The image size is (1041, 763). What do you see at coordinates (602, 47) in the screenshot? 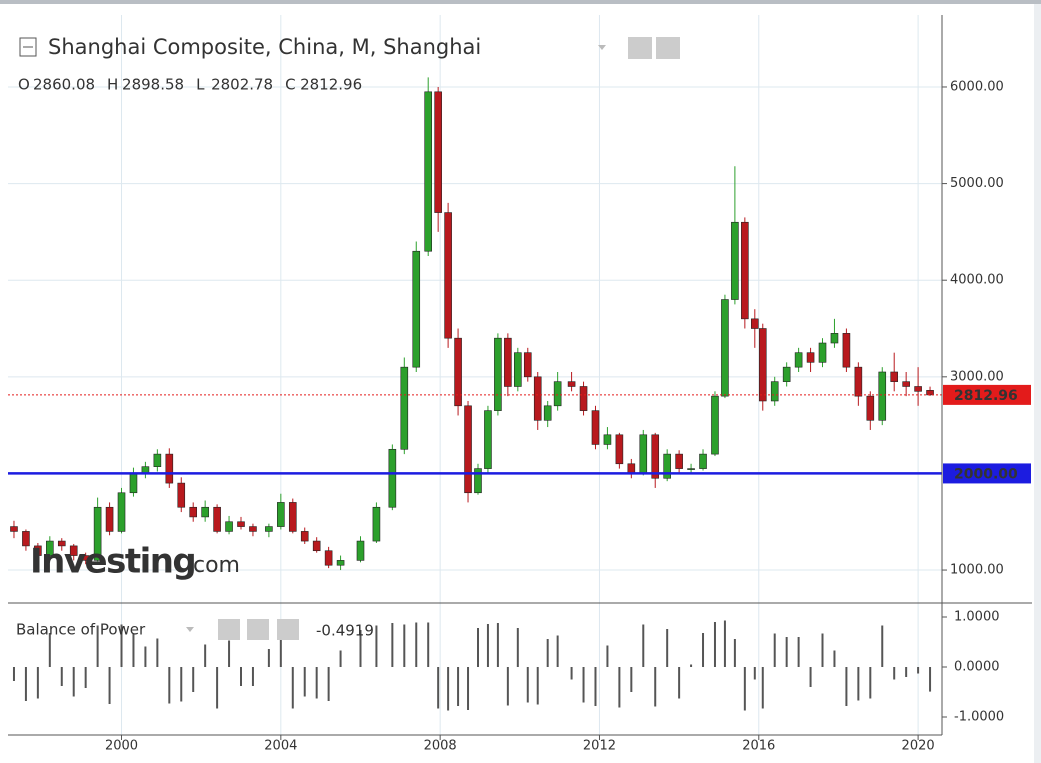
I see `title-dropdown` at bounding box center [602, 47].